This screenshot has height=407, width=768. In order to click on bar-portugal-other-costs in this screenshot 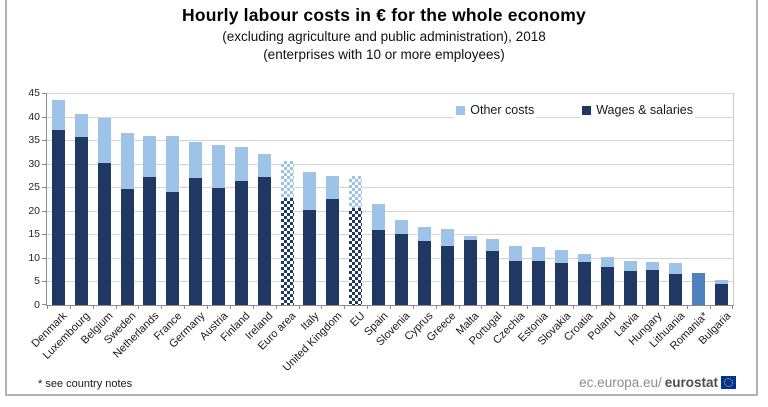, I will do `click(493, 244)`.